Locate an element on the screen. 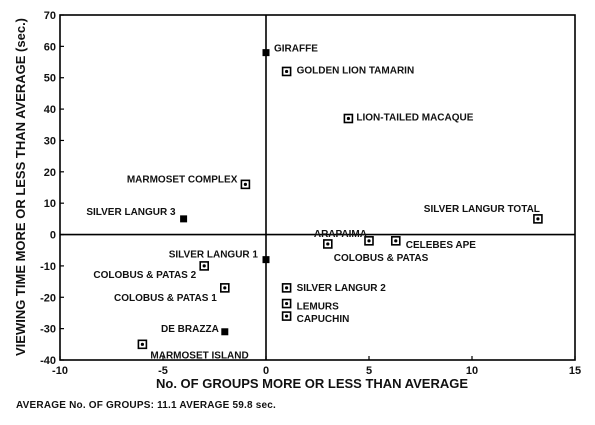 This screenshot has height=425, width=595. x-tick-label: 5 is located at coordinates (369, 371).